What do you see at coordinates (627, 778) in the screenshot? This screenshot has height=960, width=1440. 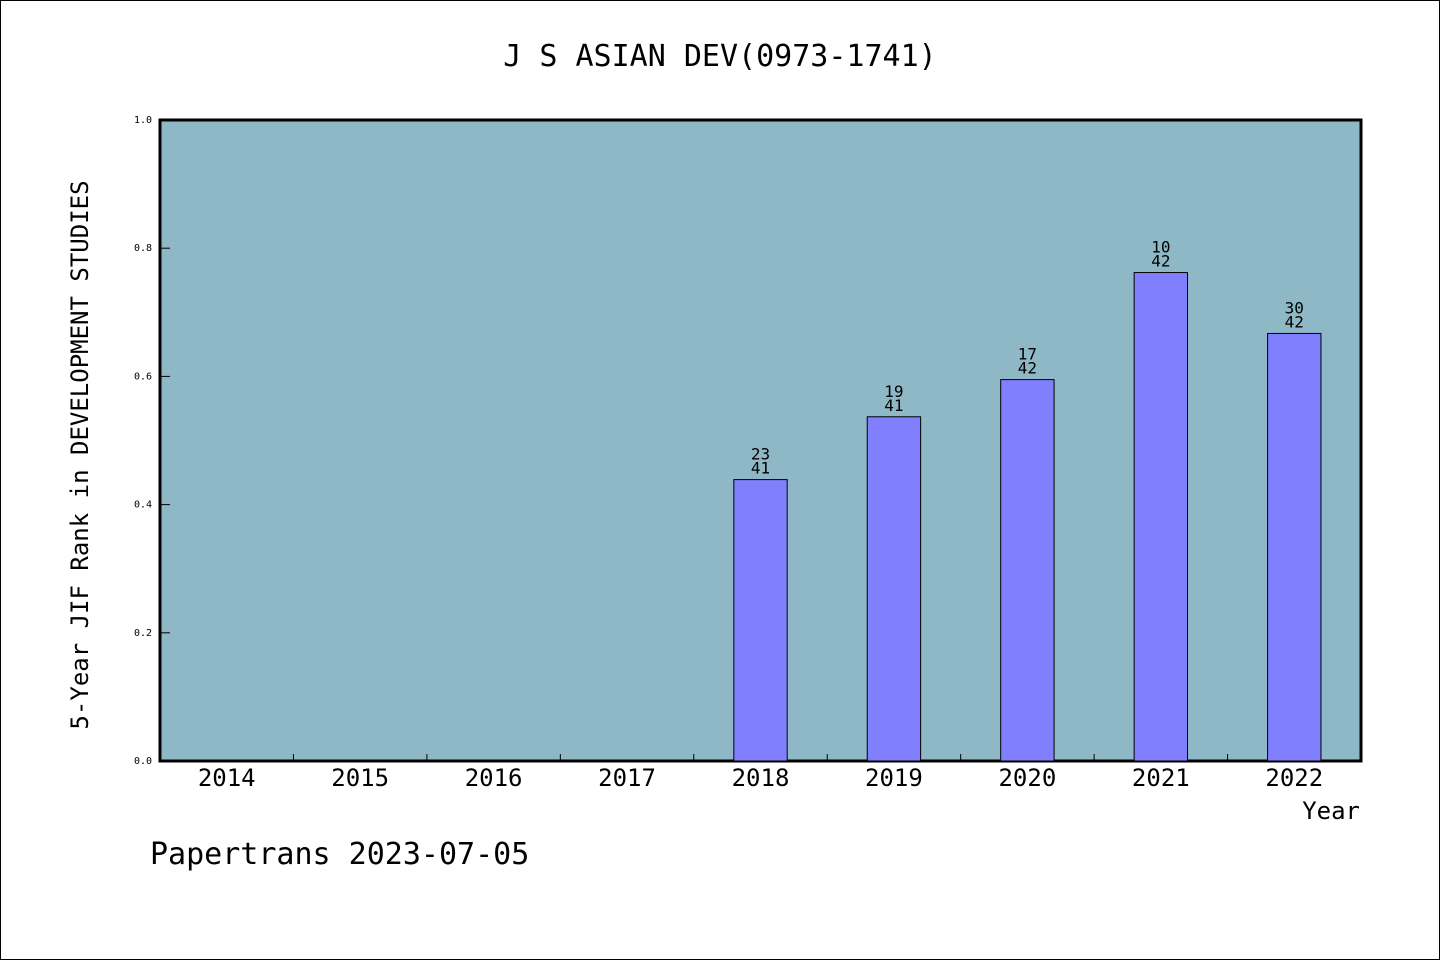 I see `x-tick-label: 2017` at bounding box center [627, 778].